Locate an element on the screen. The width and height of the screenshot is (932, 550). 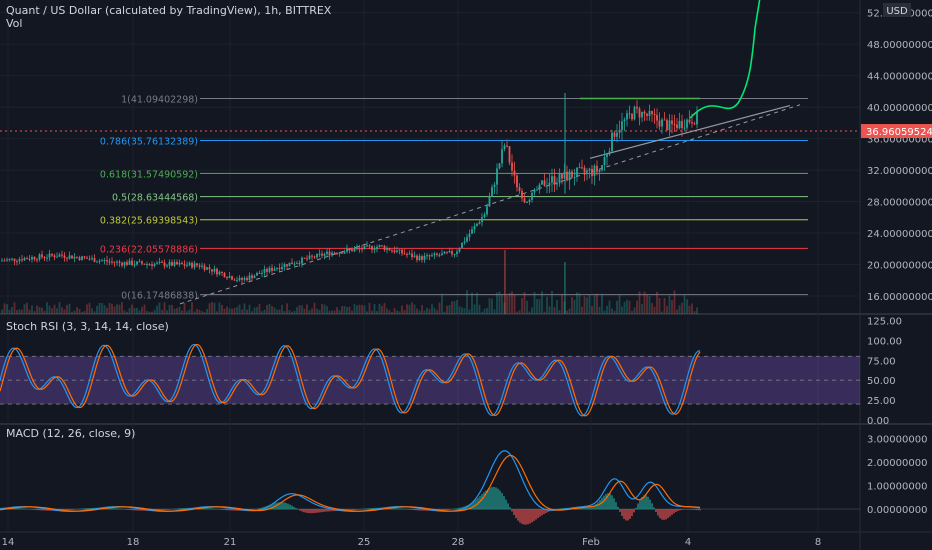
macd-tick-label: 0.00000000 is located at coordinates (897, 510).